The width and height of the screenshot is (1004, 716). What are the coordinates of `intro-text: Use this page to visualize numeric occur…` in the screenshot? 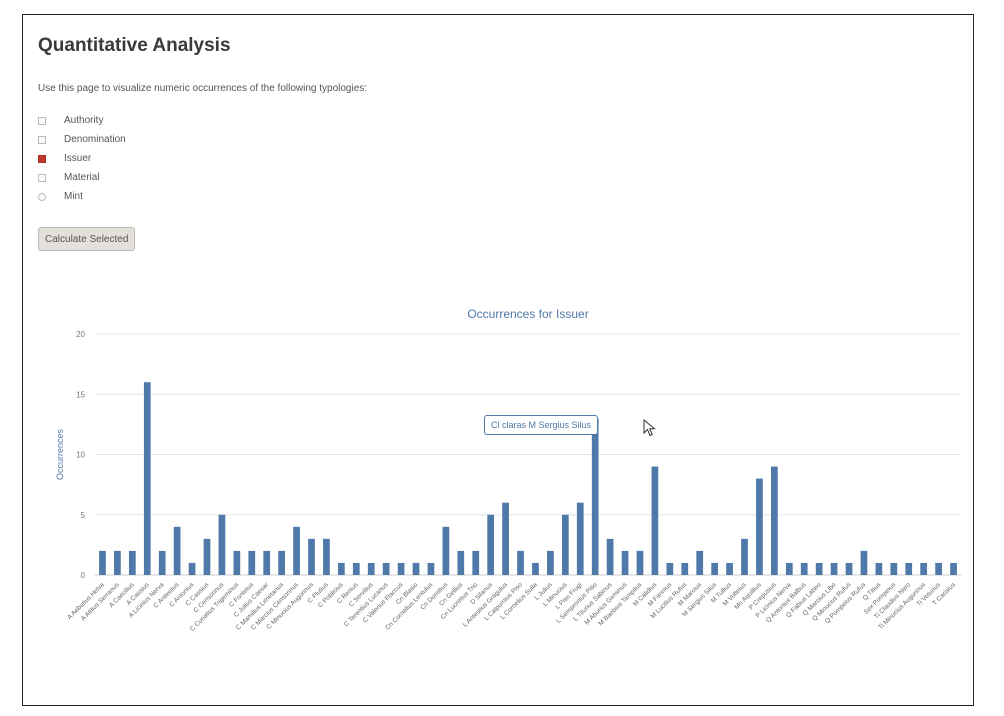 It's located at (203, 88).